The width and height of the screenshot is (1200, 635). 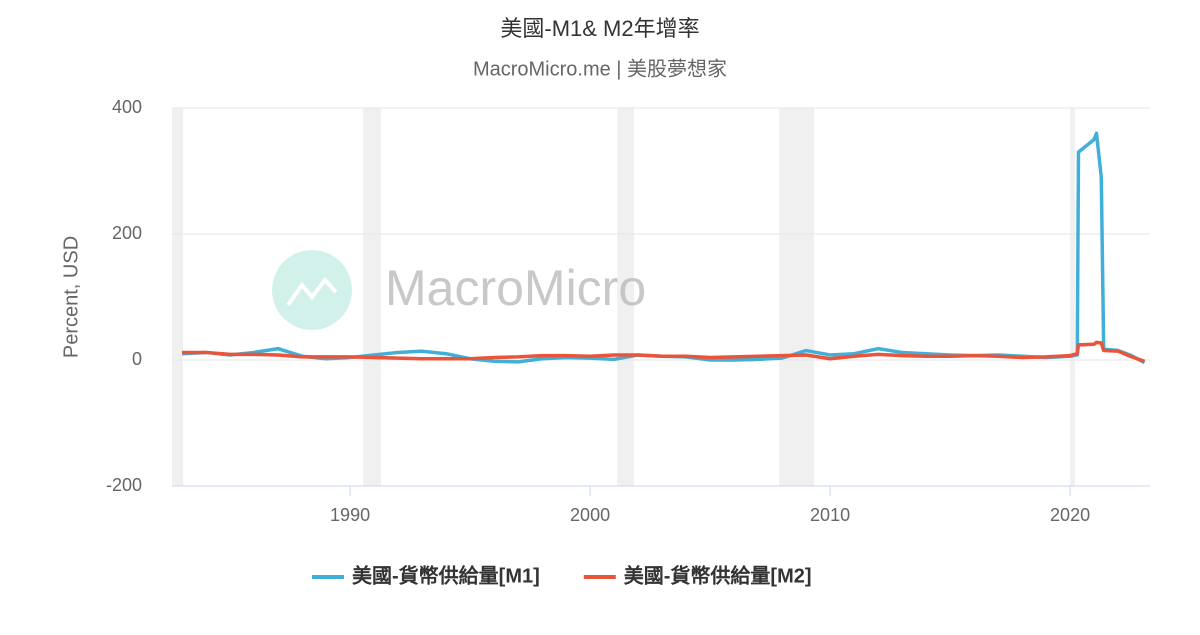 I want to click on y-tick-label: 400, so click(x=127, y=107).